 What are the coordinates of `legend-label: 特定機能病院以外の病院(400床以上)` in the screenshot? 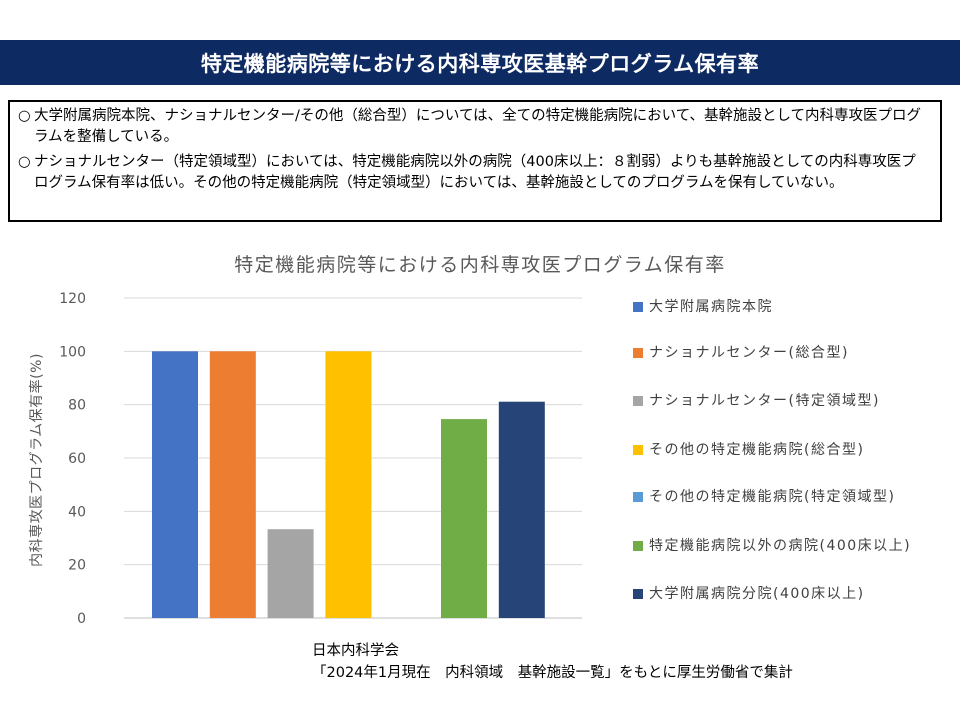 It's located at (780, 546).